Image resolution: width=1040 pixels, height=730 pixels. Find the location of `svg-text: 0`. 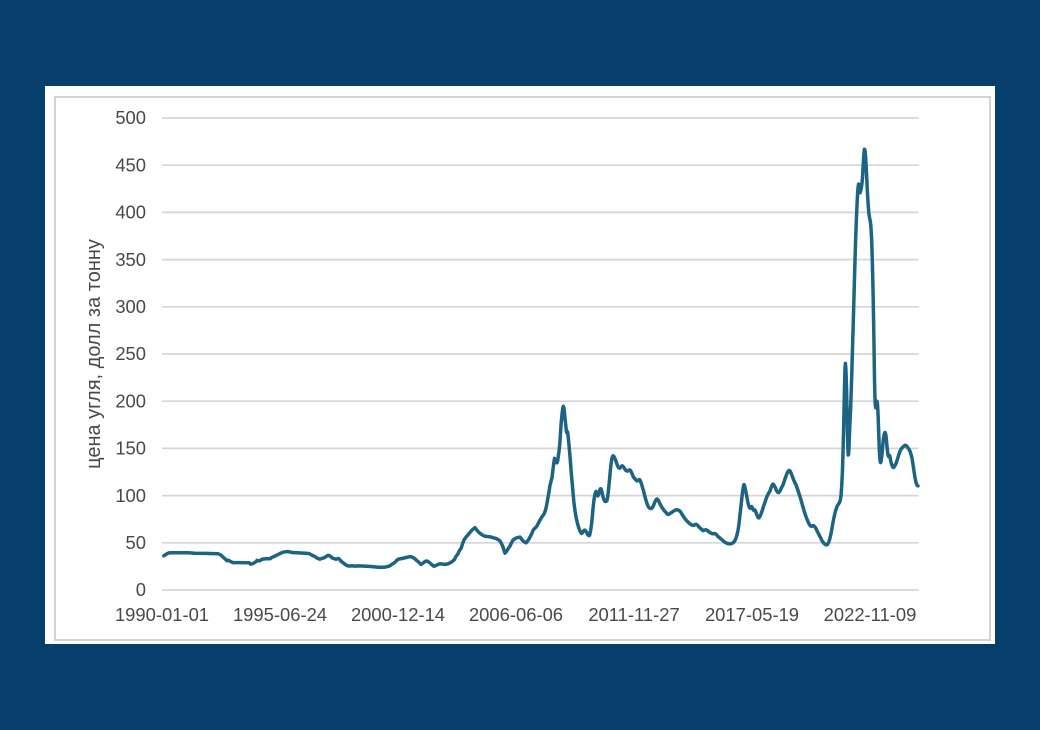

svg-text: 0 is located at coordinates (141, 589).